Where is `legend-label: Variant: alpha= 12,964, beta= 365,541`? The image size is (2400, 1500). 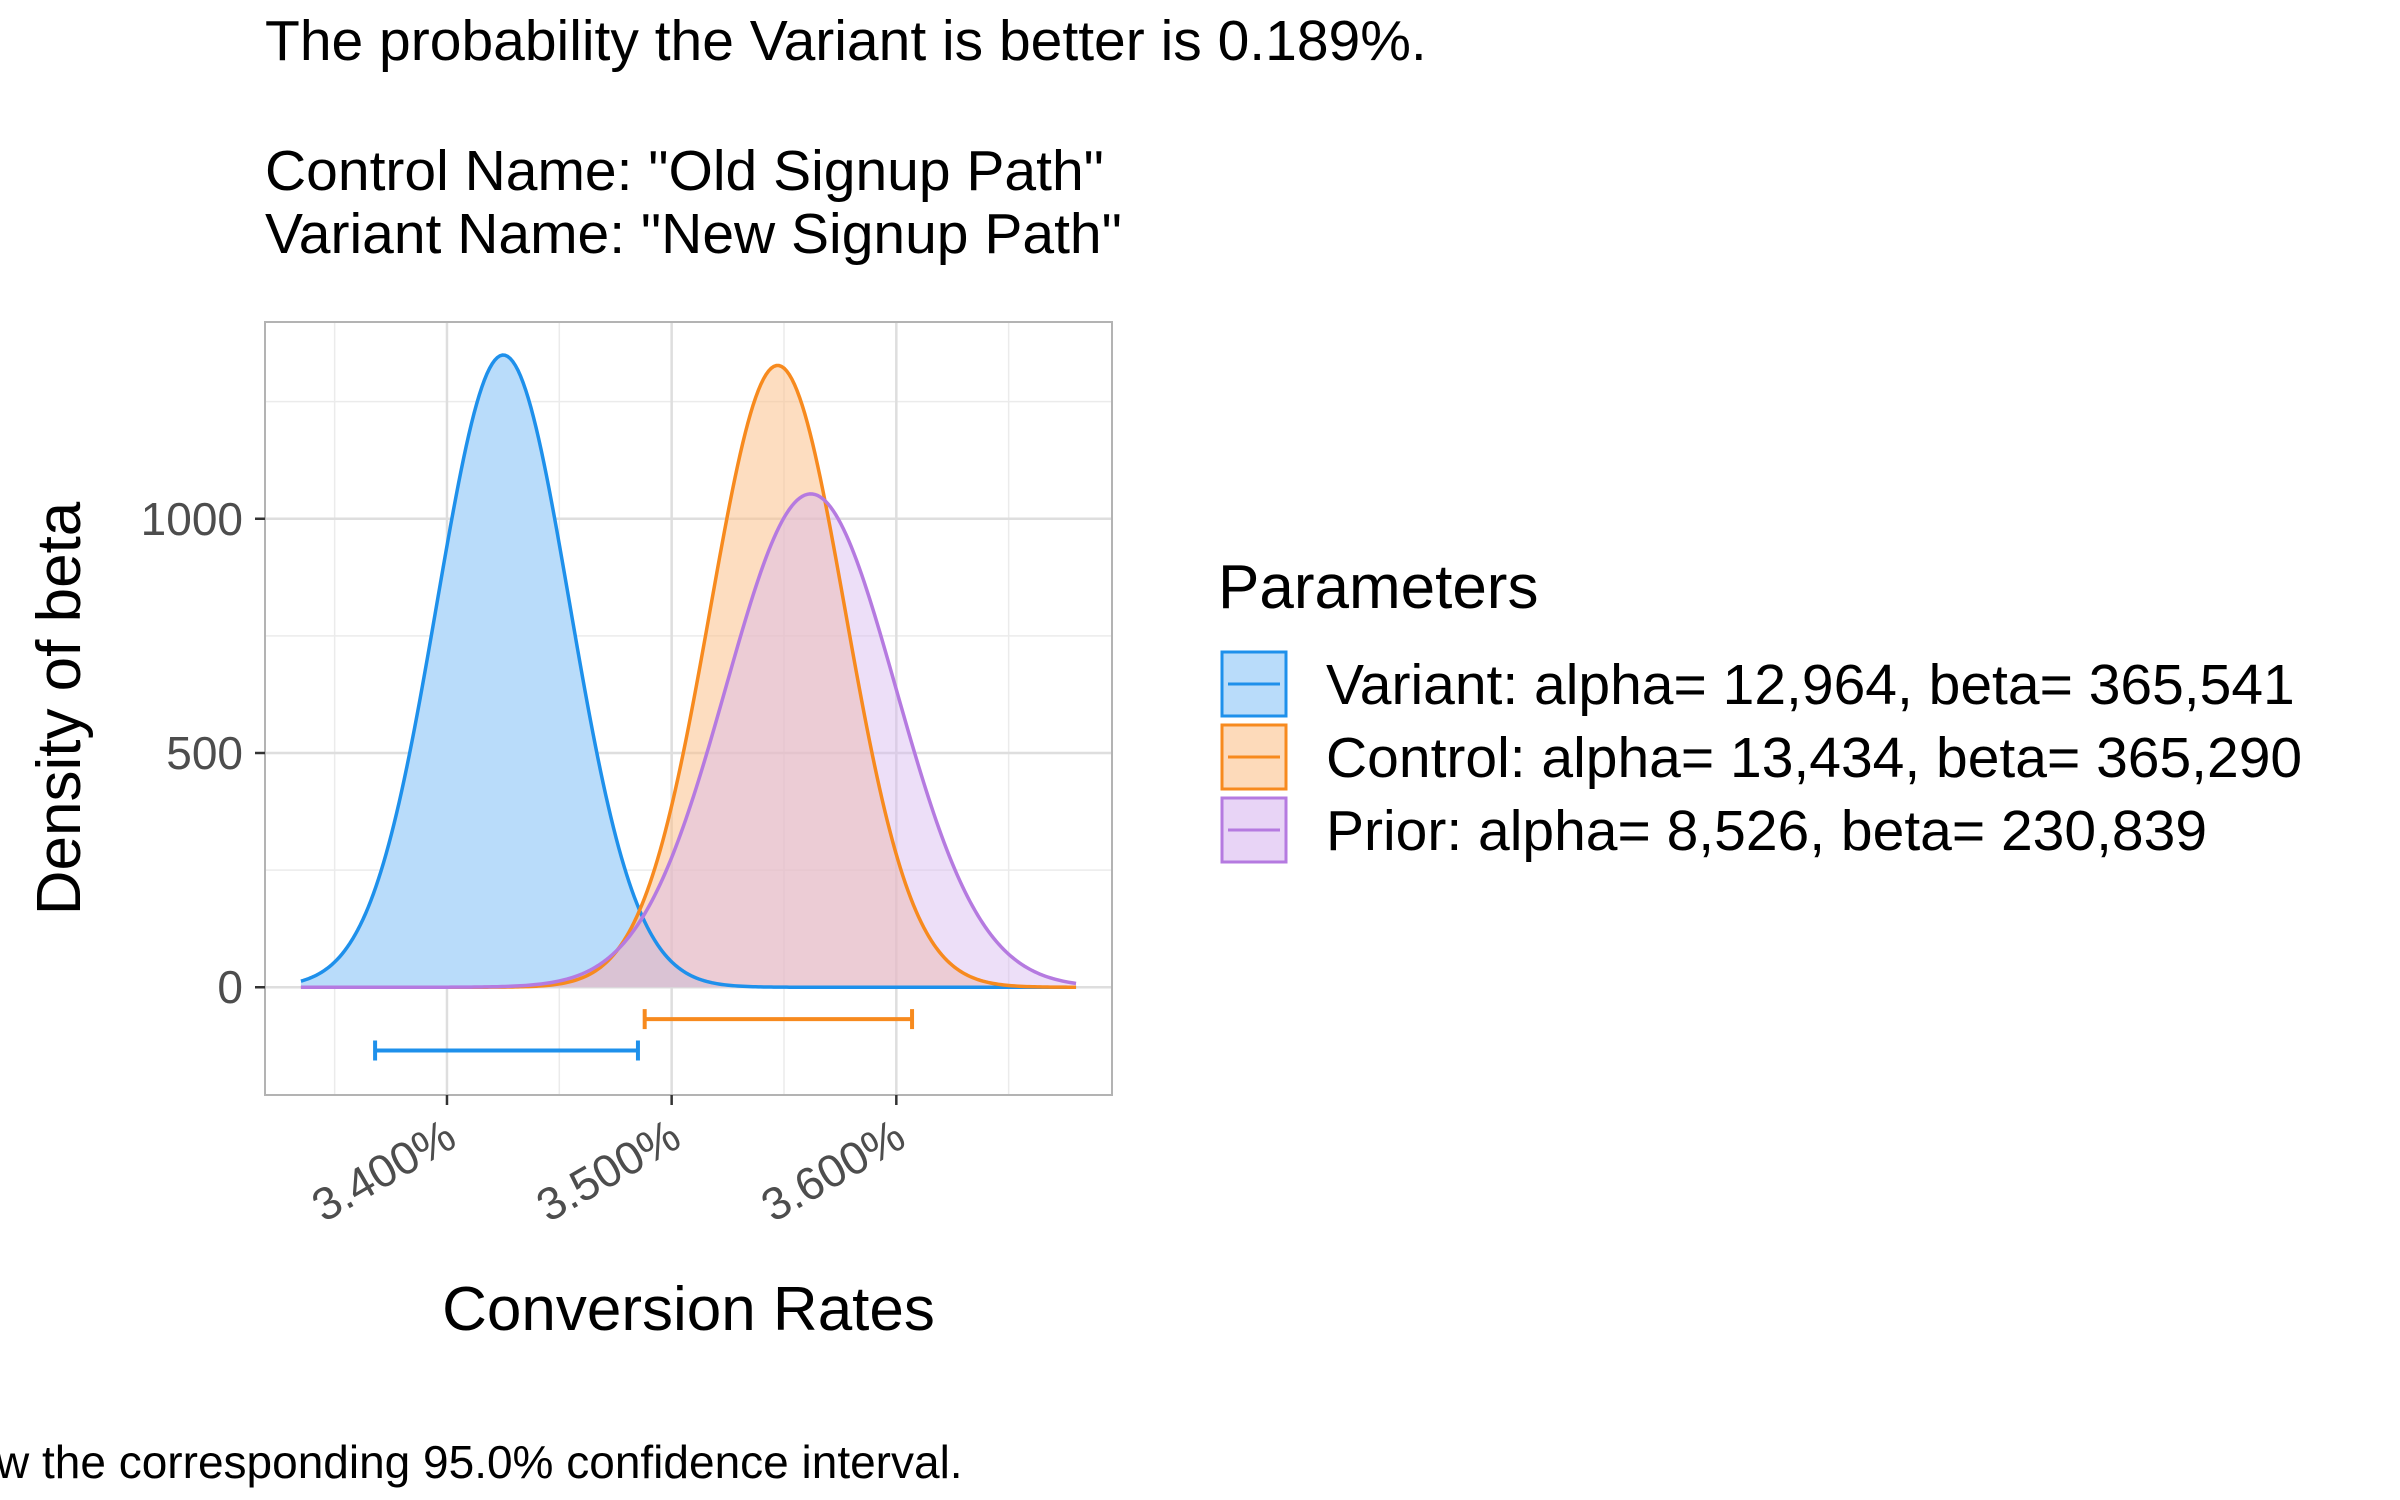
legend-label: Variant: alpha= 12,964, beta= 365,541 is located at coordinates (1810, 685).